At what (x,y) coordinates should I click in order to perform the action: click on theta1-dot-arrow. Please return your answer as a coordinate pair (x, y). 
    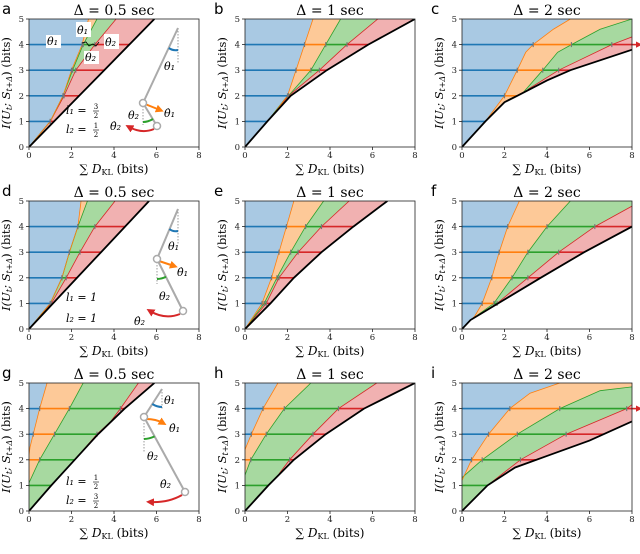
    Looking at the image, I should click on (154, 108).